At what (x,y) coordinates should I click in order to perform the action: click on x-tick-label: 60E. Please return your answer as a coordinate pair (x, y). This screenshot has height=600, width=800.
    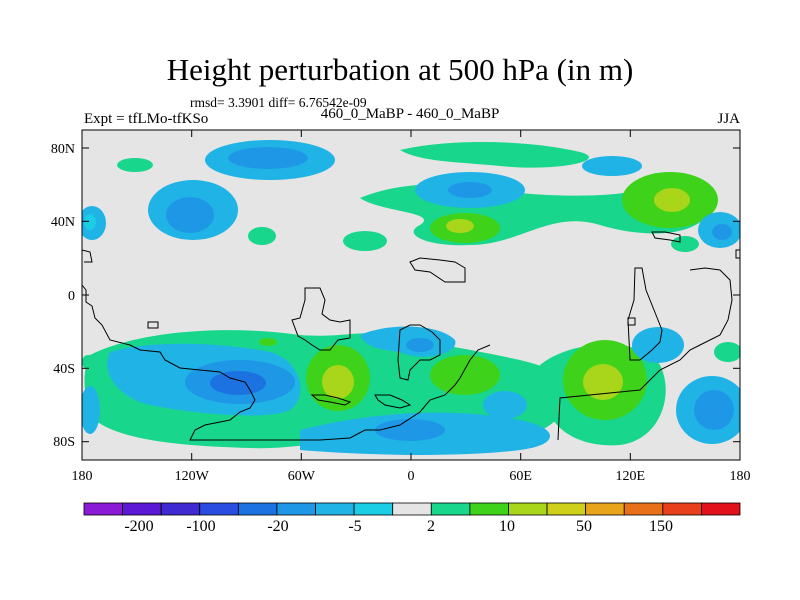
    Looking at the image, I should click on (520, 476).